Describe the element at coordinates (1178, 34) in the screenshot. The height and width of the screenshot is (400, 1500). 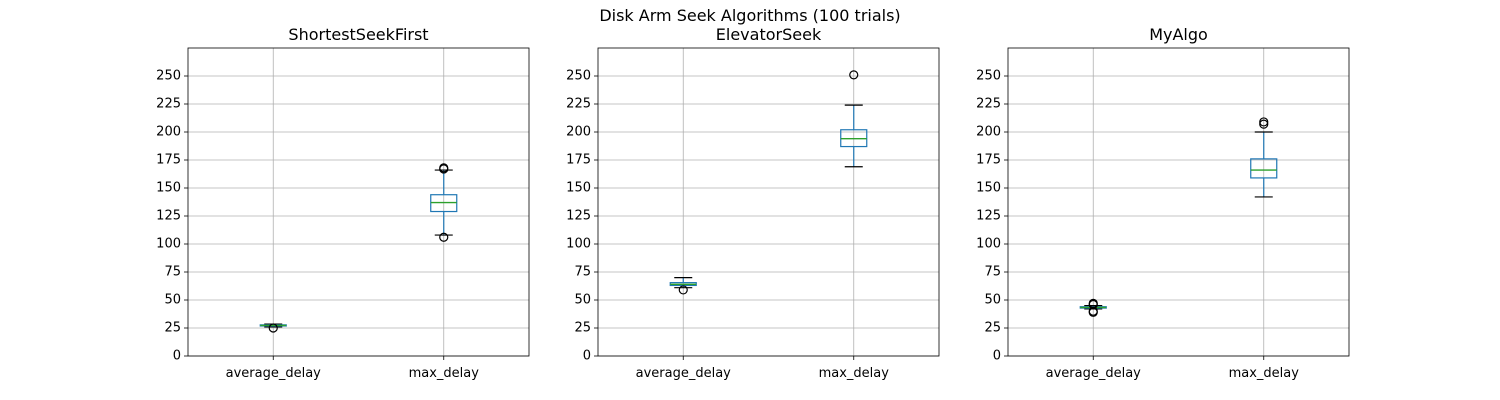
I see `subplot-title: MyAlgo` at that location.